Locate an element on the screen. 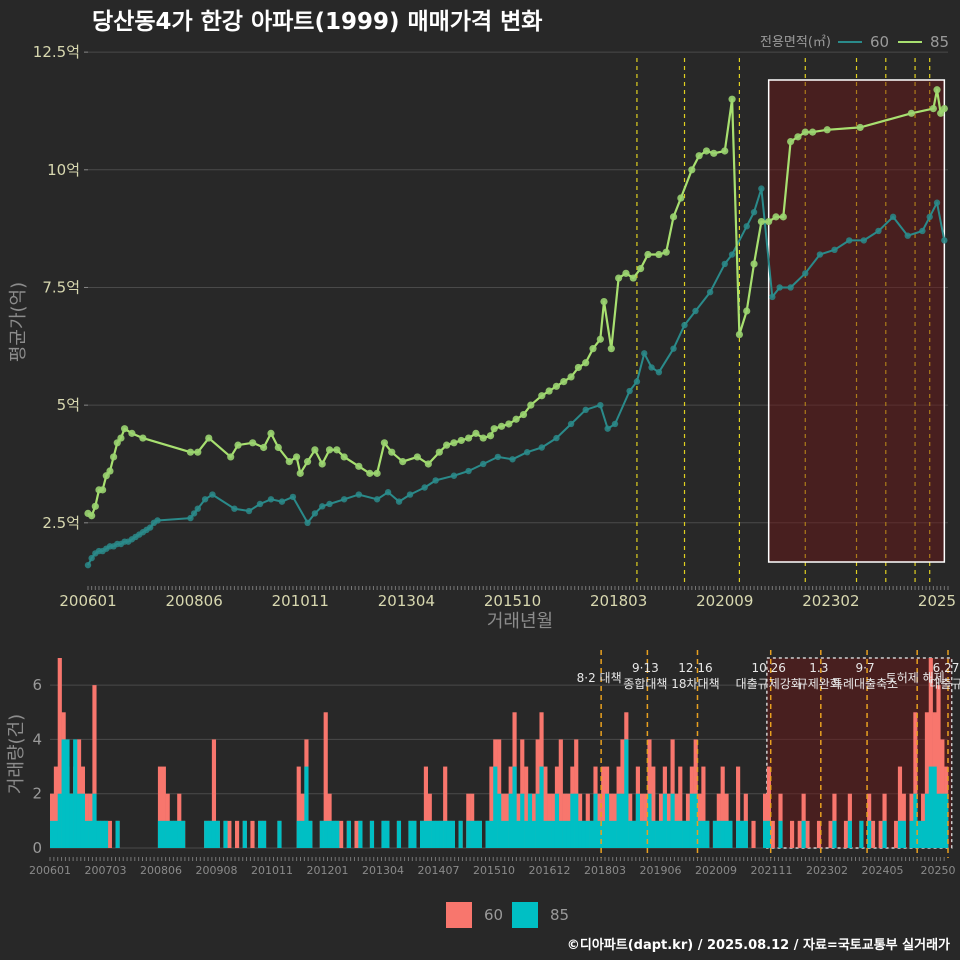  legend-bar85-label: 85 is located at coordinates (559, 915).